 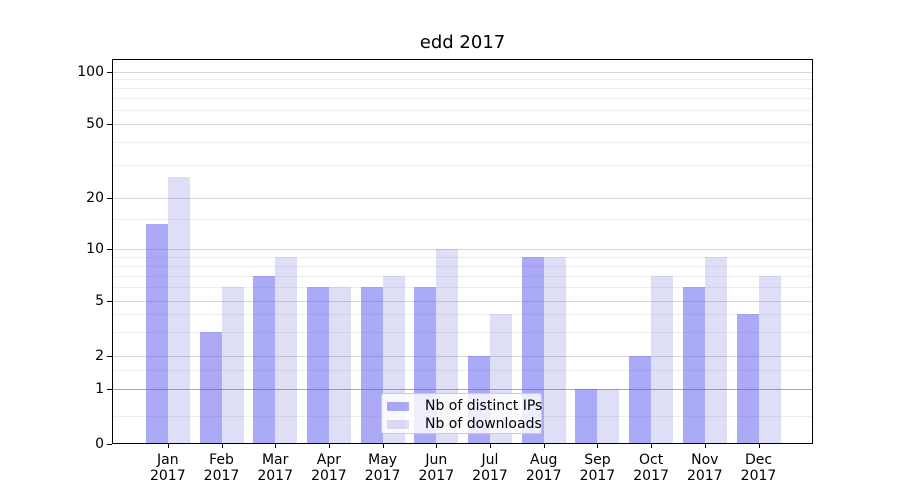 What do you see at coordinates (167, 468) in the screenshot?
I see `x-tick-label: Jan 2017` at bounding box center [167, 468].